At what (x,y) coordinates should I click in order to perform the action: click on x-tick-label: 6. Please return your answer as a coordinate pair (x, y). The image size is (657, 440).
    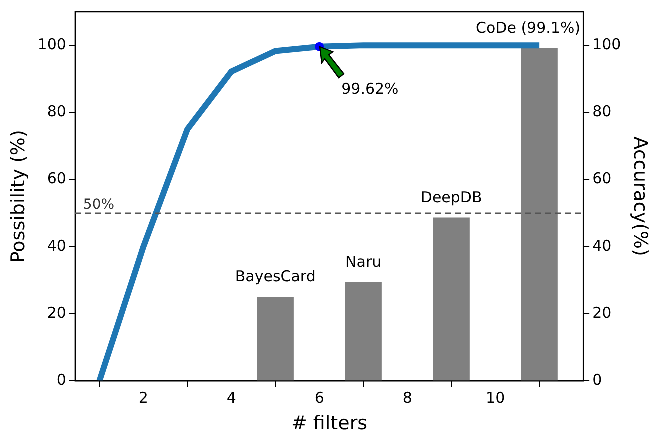
    Looking at the image, I should click on (319, 398).